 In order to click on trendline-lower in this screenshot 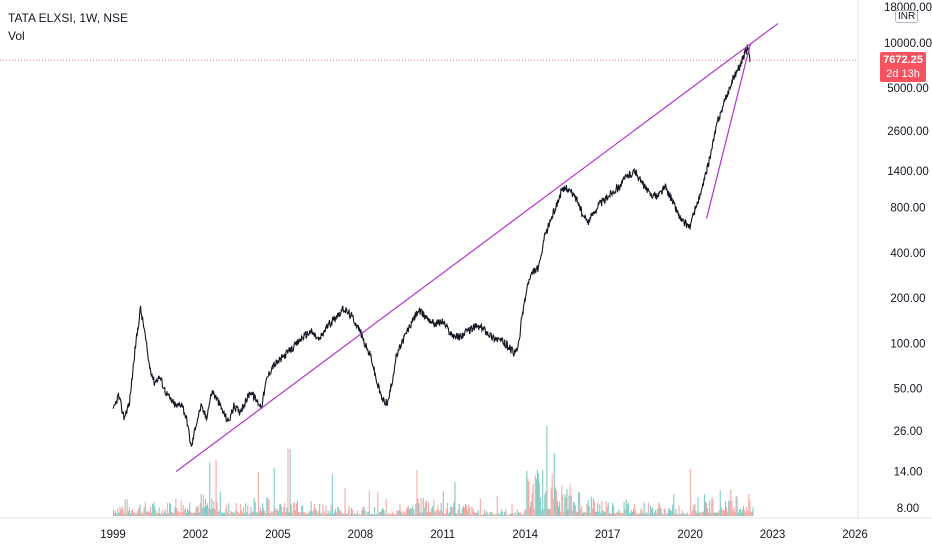, I will do `click(729, 130)`.